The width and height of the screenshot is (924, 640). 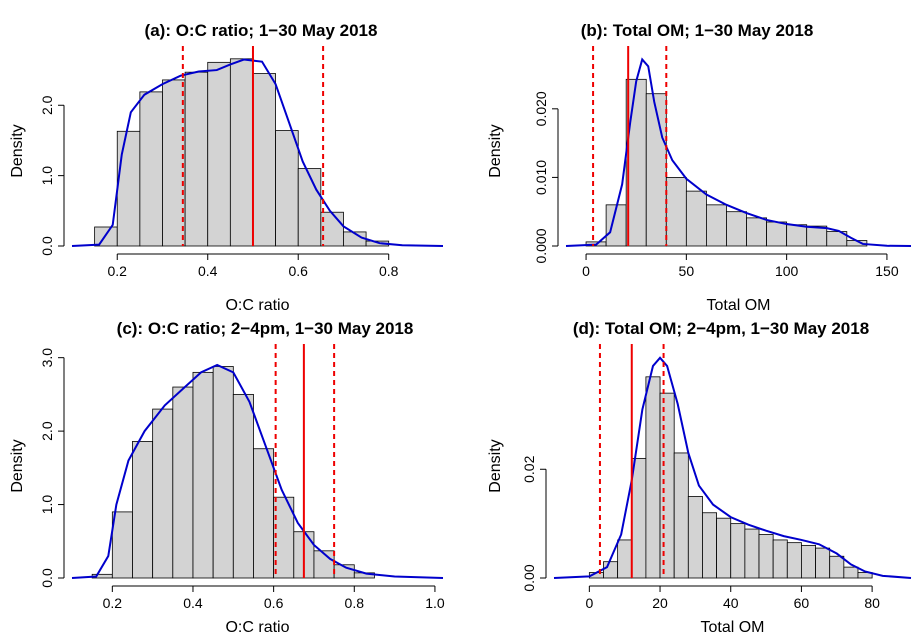 What do you see at coordinates (660, 603) in the screenshot?
I see `x-tick-label: 20` at bounding box center [660, 603].